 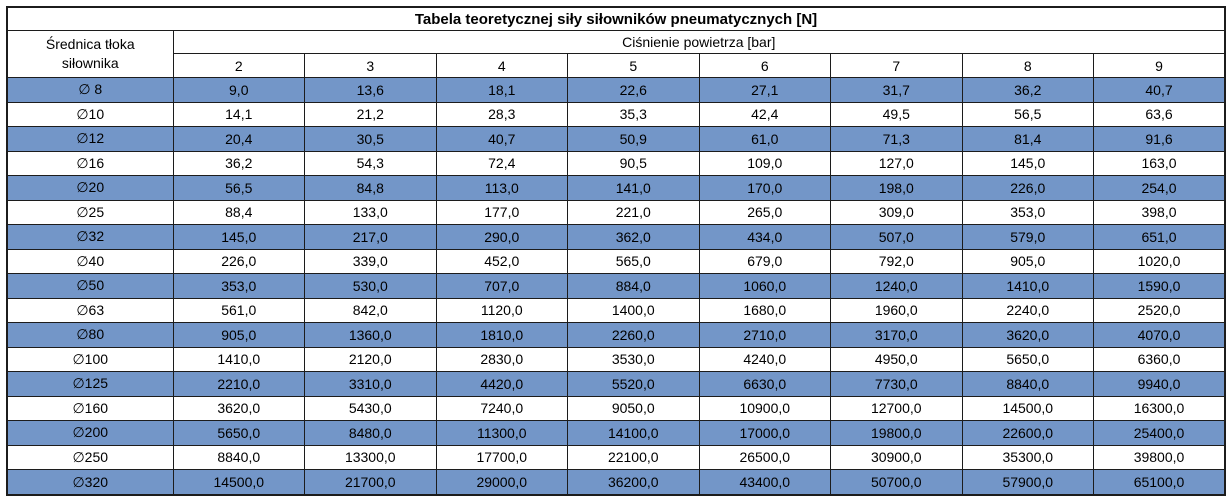 What do you see at coordinates (501, 408) in the screenshot?
I see `force-value-cell: 7240,0` at bounding box center [501, 408].